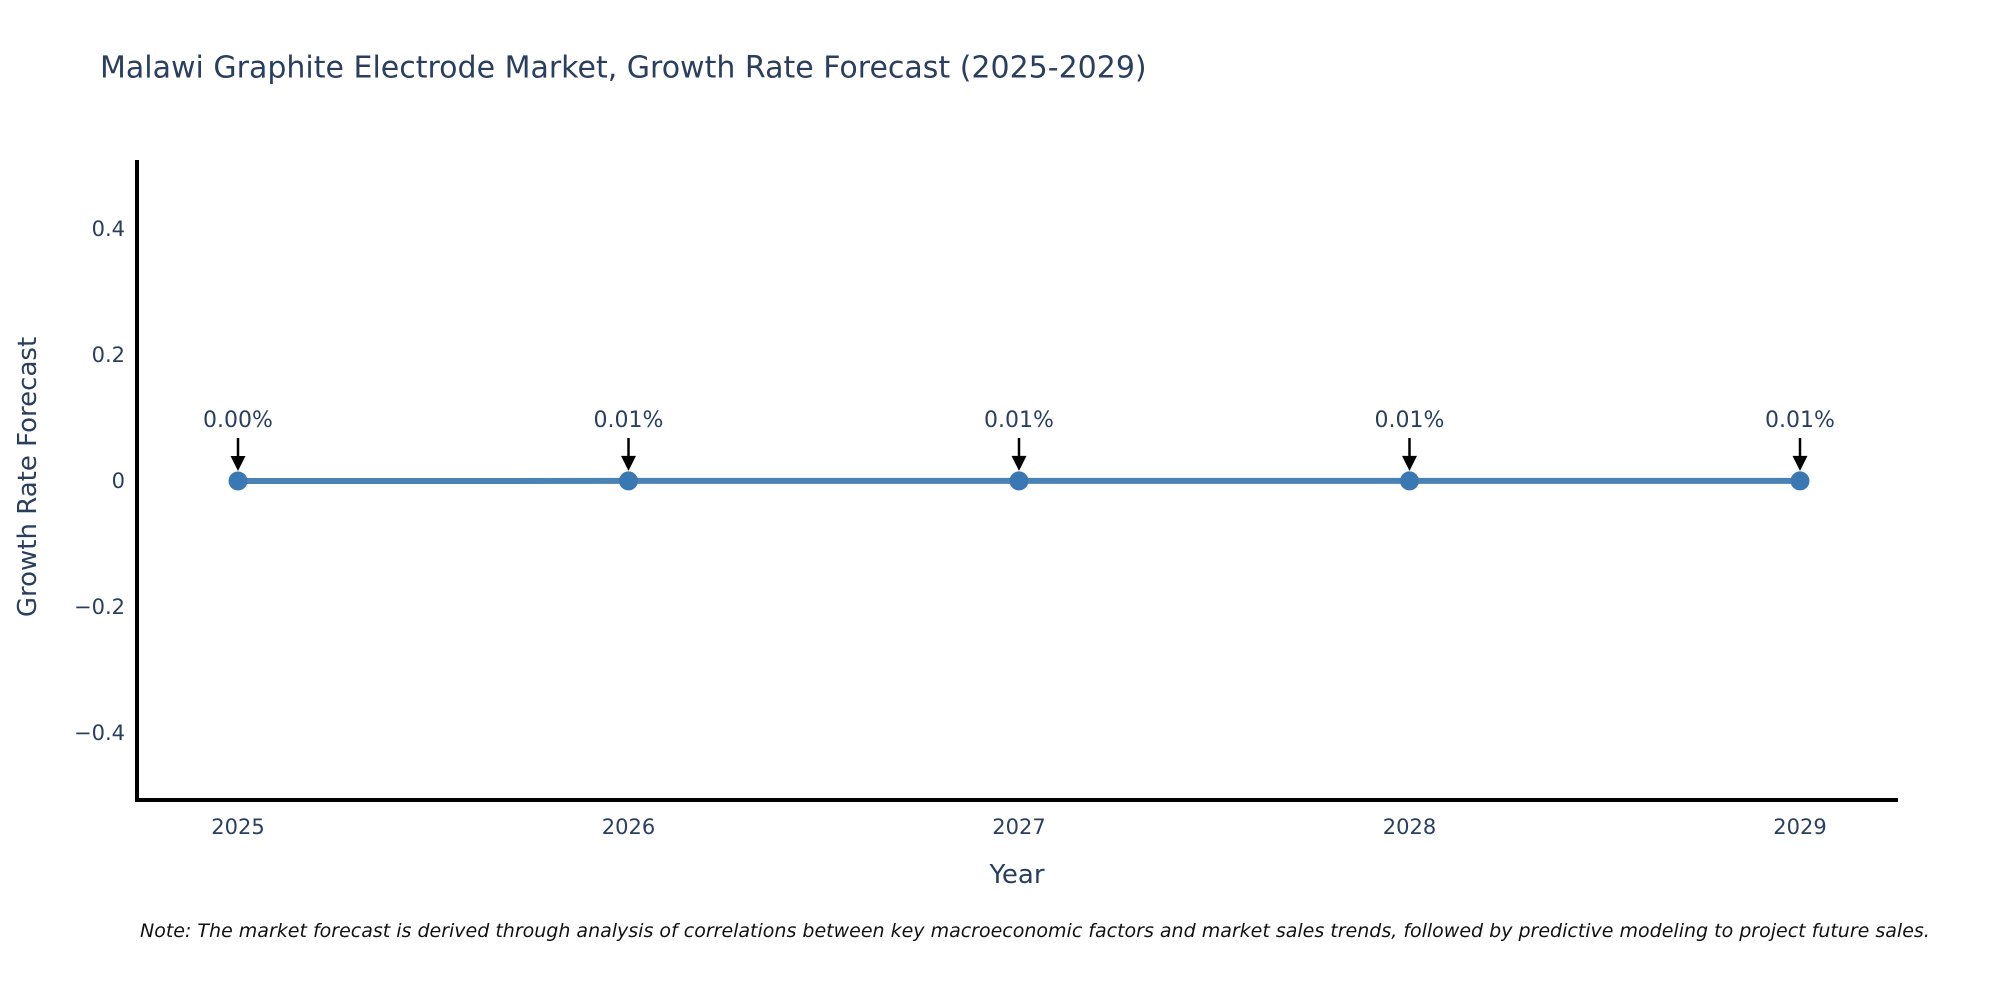 This screenshot has width=2000, height=1000. What do you see at coordinates (1799, 827) in the screenshot?
I see `x-tick-label: 2029` at bounding box center [1799, 827].